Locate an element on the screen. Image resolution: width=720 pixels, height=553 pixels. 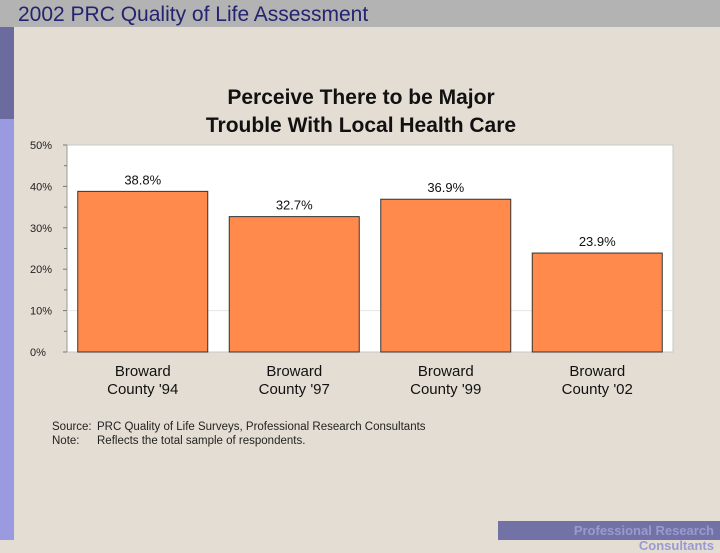
category-label: County '94 is located at coordinates (142, 389).